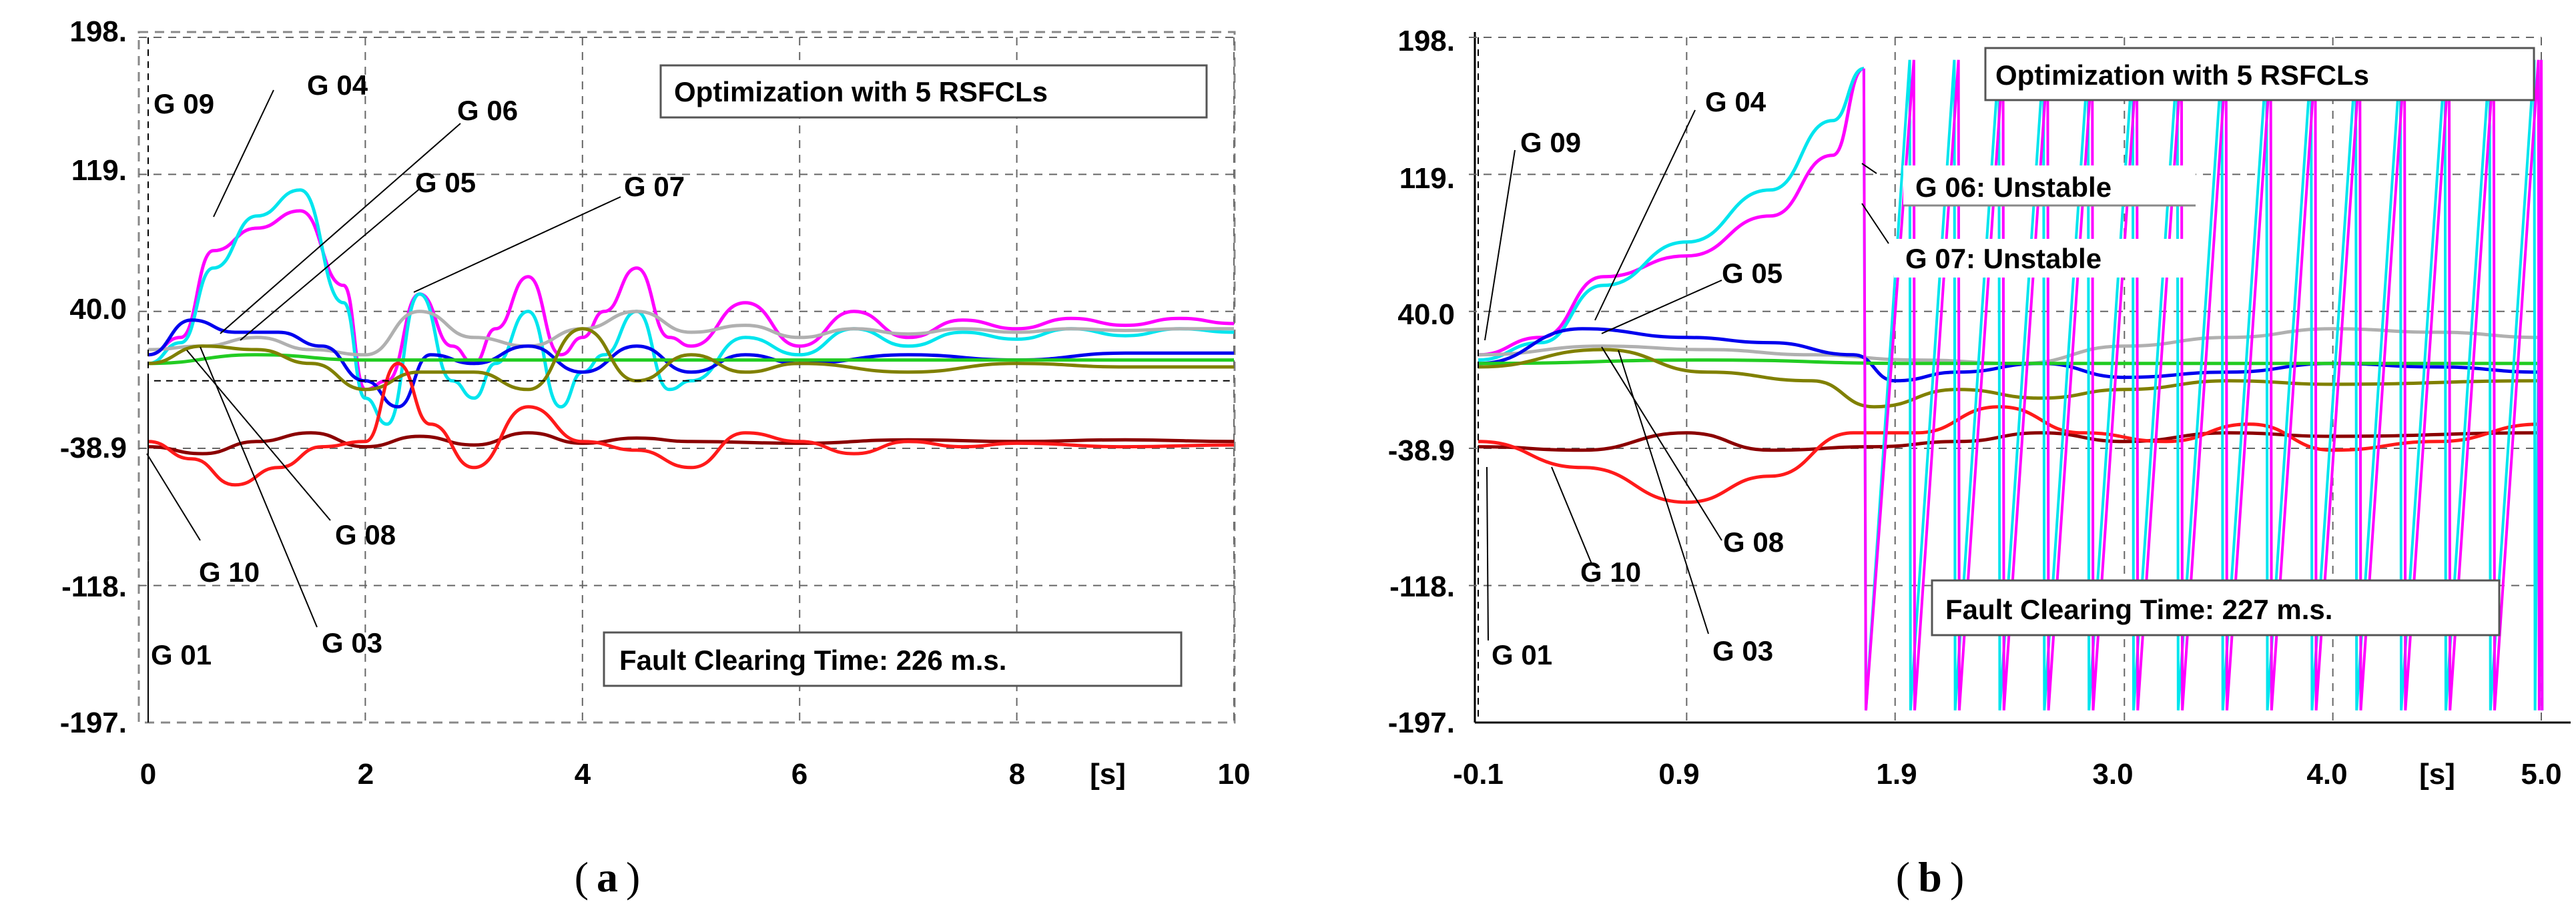  I want to click on fault-clearing-annotation-b: Fault Clearing Time: 227 m.s., so click(2138, 609).